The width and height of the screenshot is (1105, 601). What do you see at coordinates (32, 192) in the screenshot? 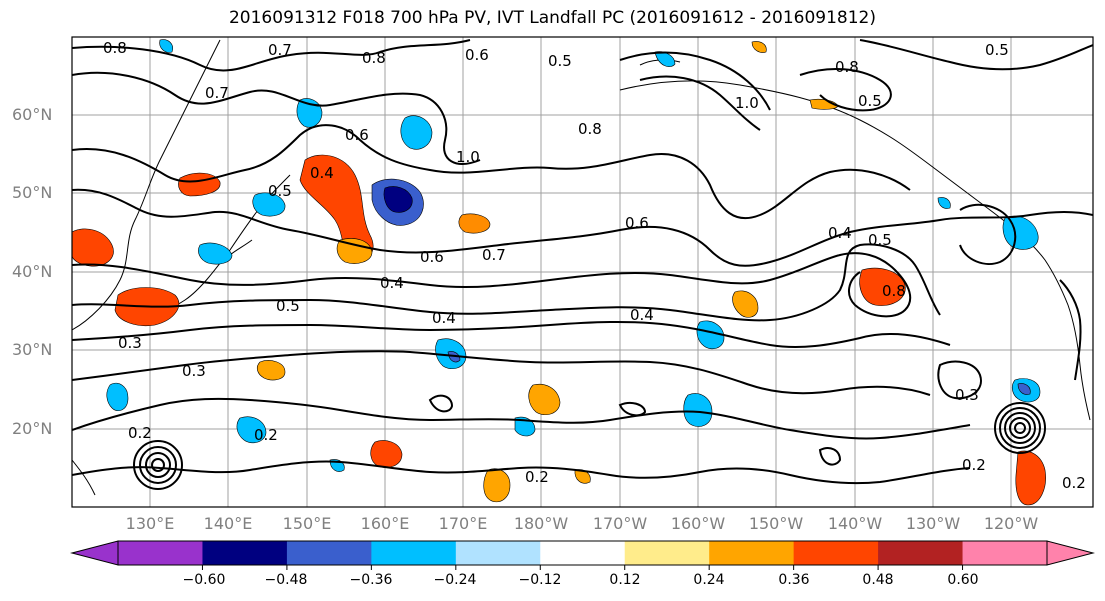
I see `lat-label: 50°N` at bounding box center [32, 192].